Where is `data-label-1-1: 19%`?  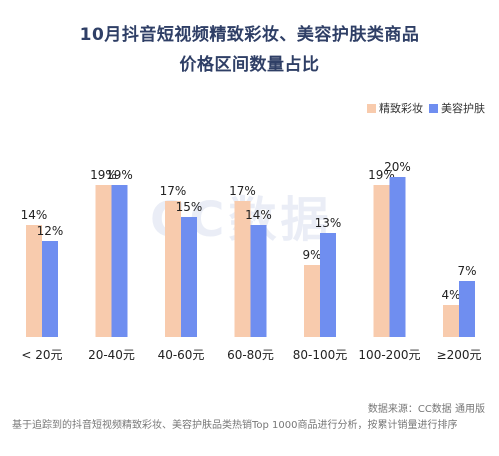 data-label-1-1: 19% is located at coordinates (103, 175).